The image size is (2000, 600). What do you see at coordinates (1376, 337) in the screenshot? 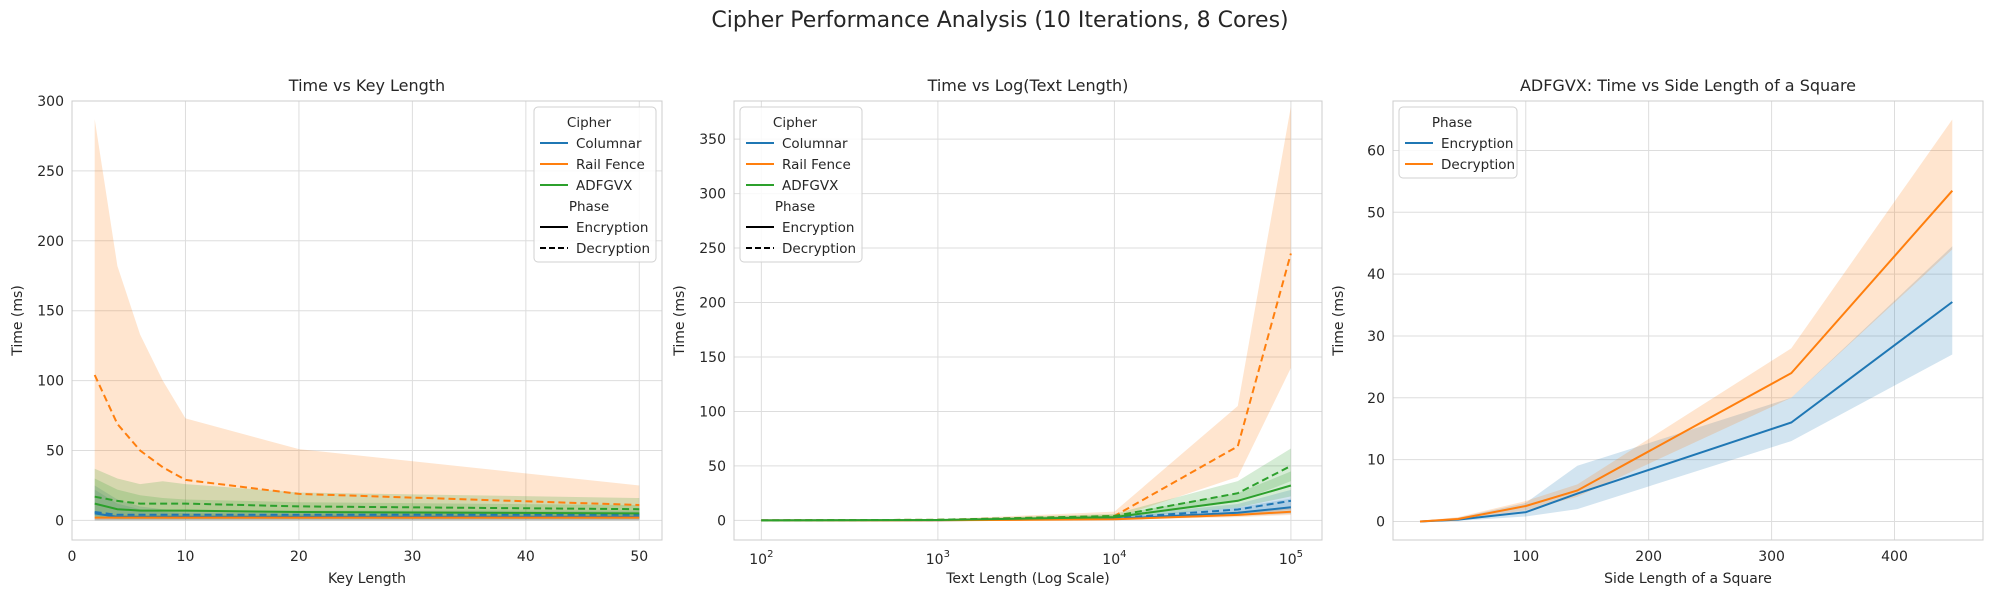
I see `y-tick-label: 30` at bounding box center [1376, 337].